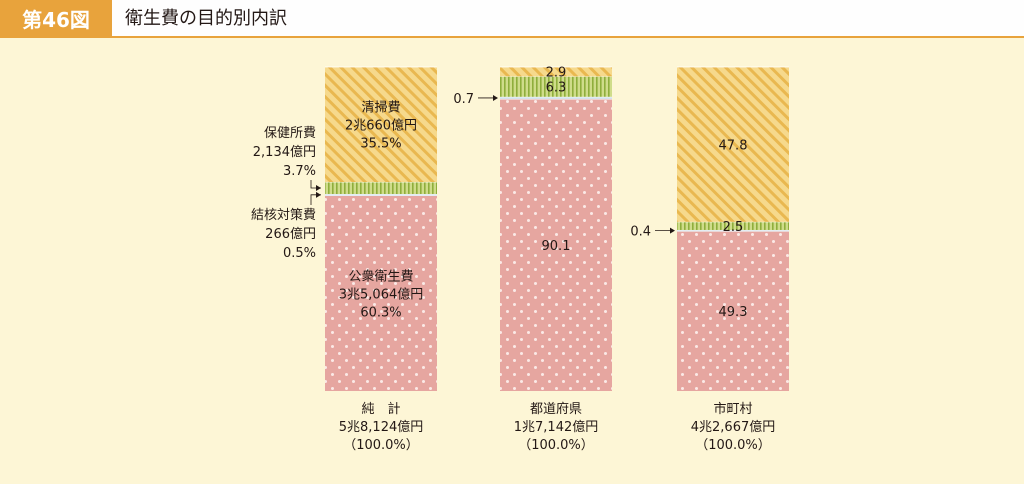 This screenshot has height=484, width=1024. I want to click on health-center-annotation: 3.7%, so click(299, 171).